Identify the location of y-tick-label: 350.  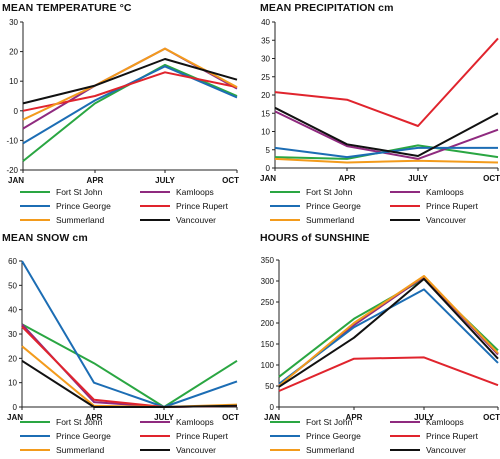
(268, 260).